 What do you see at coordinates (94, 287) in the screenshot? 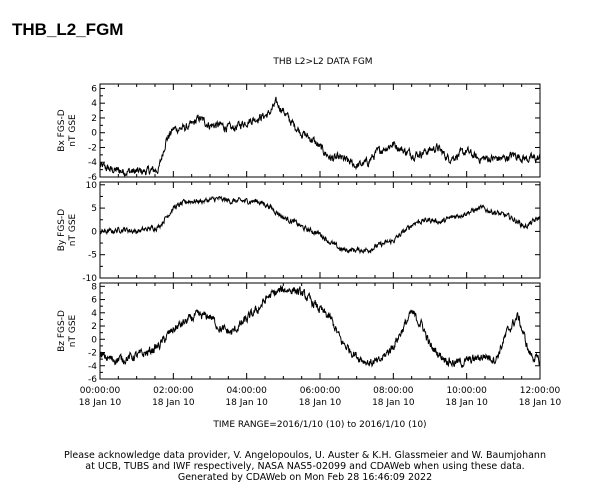
I see `y-tick-label: 8` at bounding box center [94, 287].